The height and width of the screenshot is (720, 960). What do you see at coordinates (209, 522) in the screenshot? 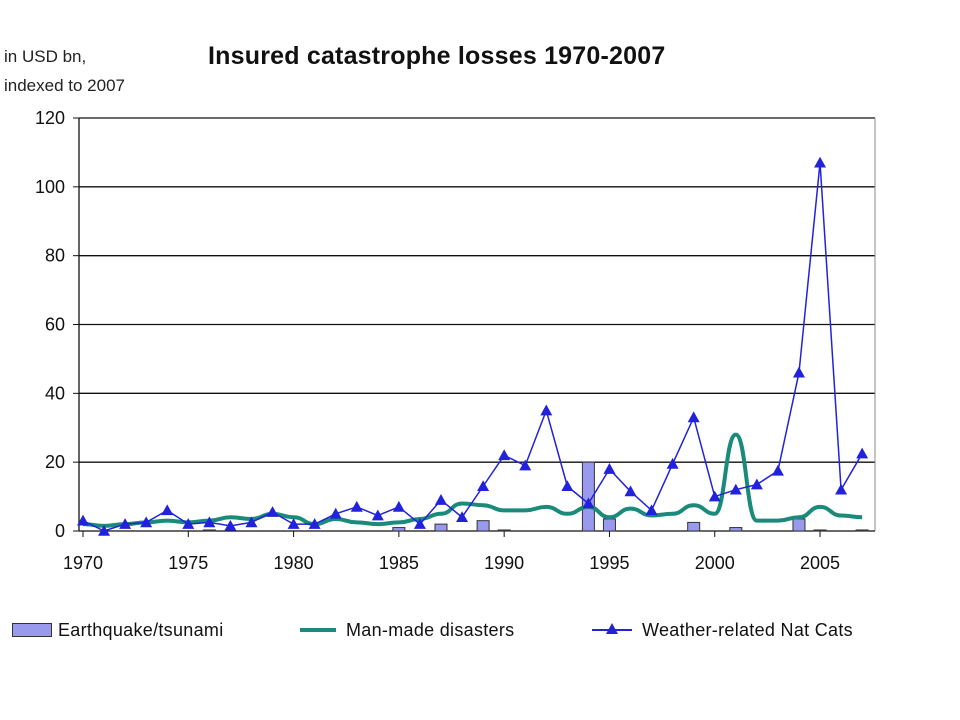
I see `marker-weather-1976` at bounding box center [209, 522].